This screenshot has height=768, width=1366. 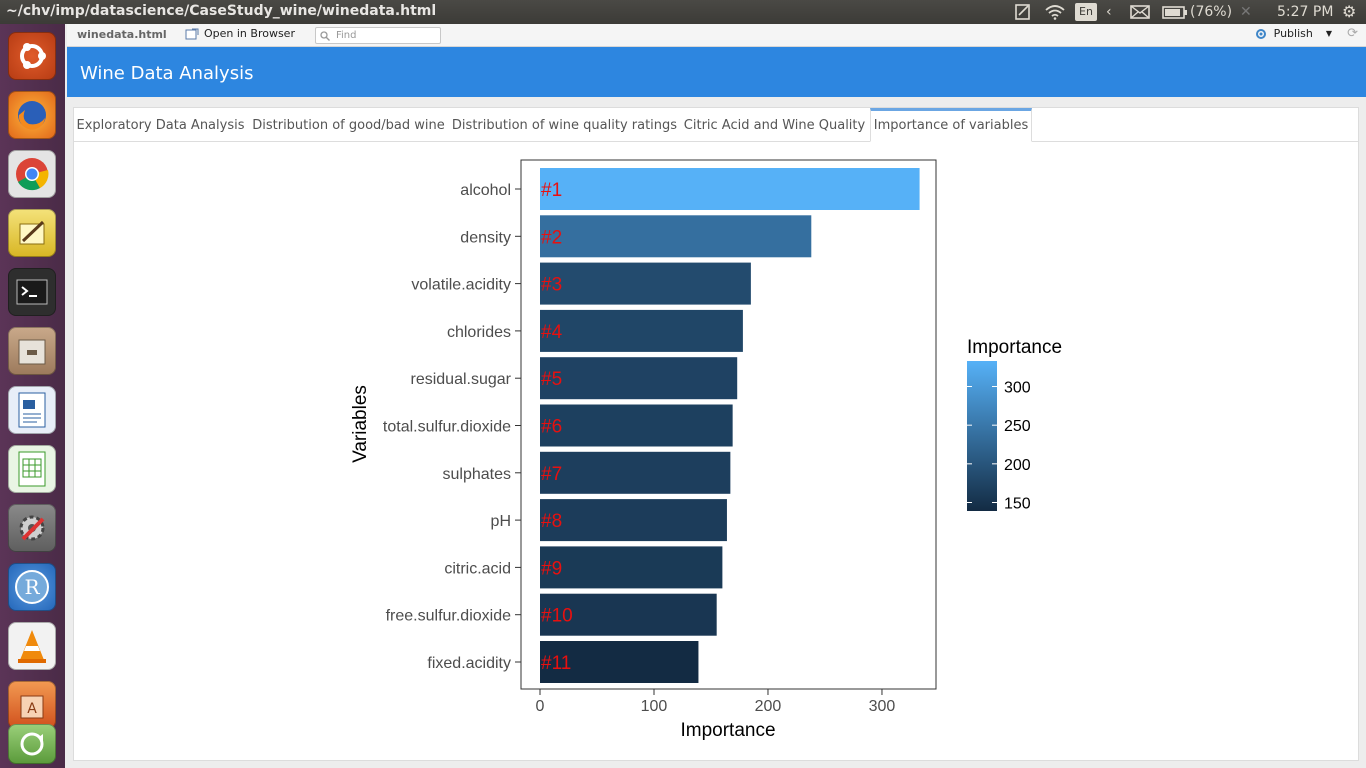 What do you see at coordinates (716, 72) in the screenshot?
I see `app-header: Wine Data Analysis` at bounding box center [716, 72].